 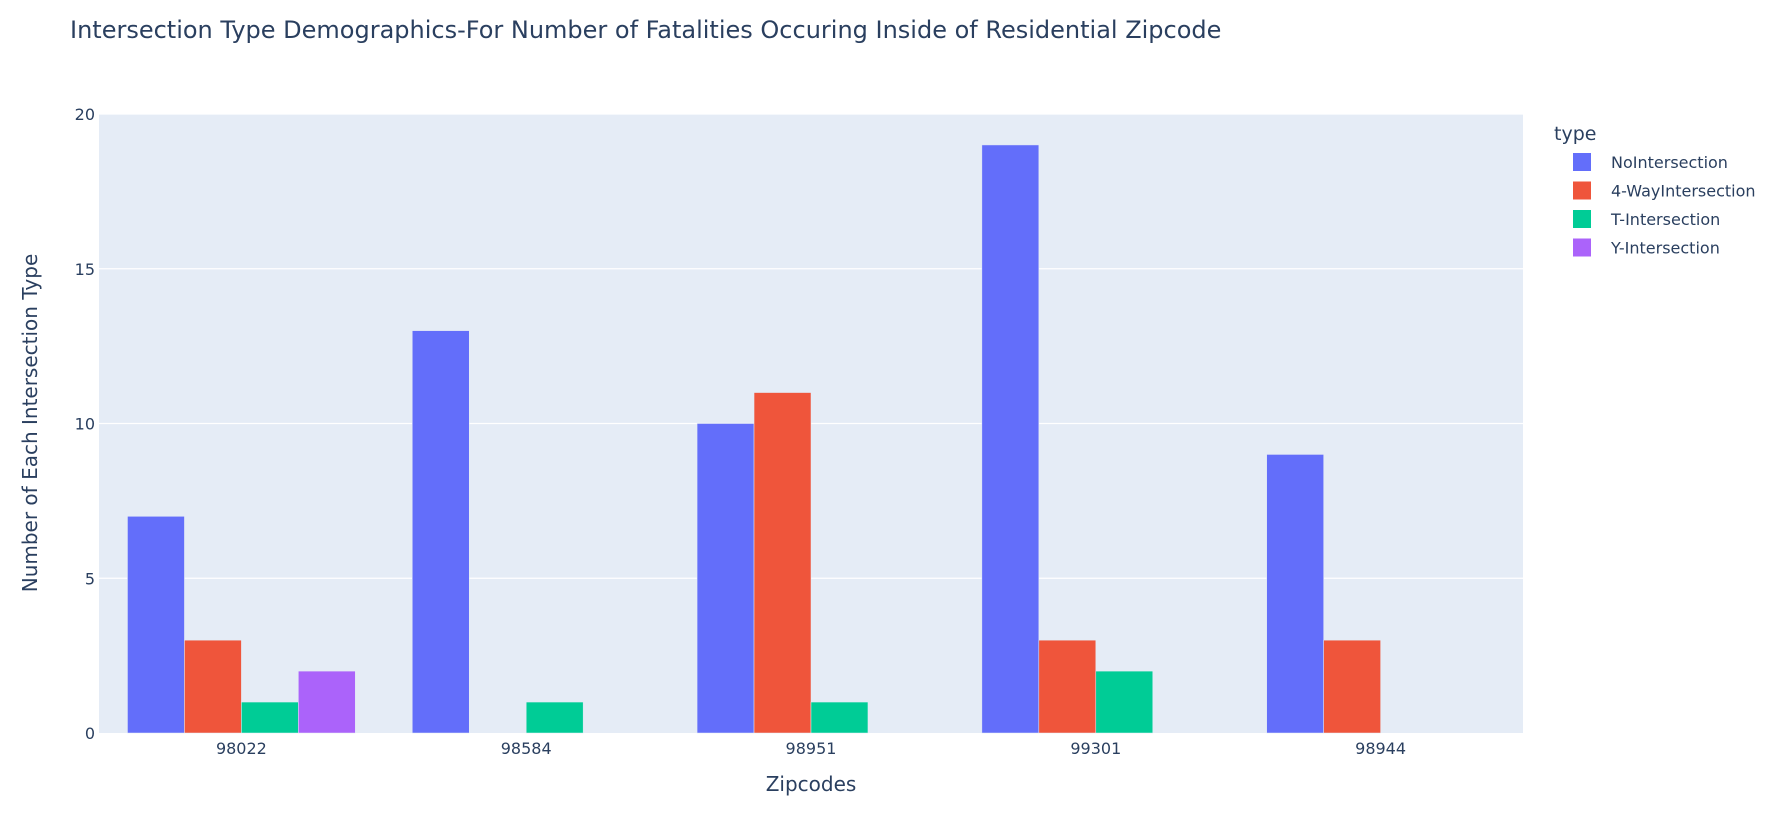 What do you see at coordinates (1575, 134) in the screenshot?
I see `legend-title: type` at bounding box center [1575, 134].